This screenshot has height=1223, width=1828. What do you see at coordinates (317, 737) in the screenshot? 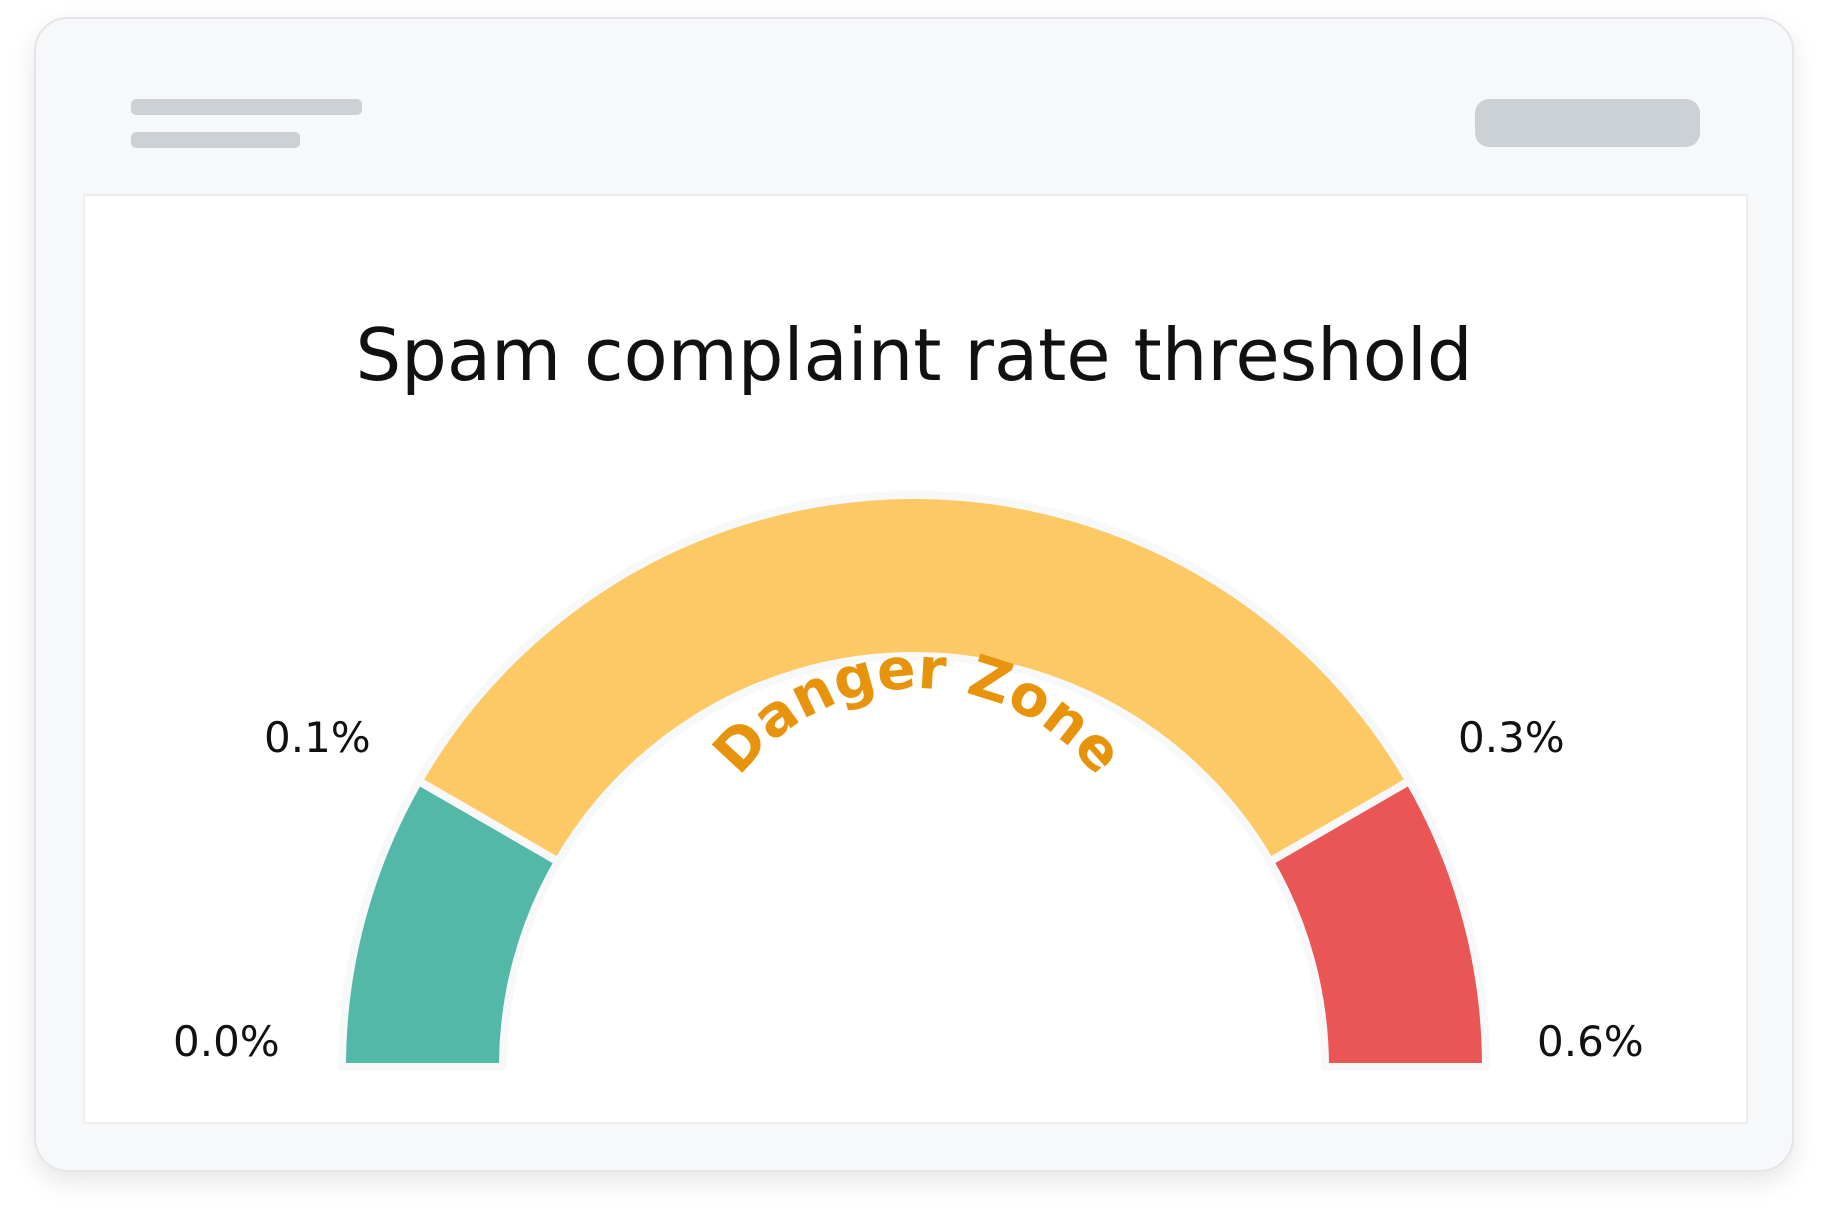
I see `tick-label-0.1: 0.1%` at bounding box center [317, 737].